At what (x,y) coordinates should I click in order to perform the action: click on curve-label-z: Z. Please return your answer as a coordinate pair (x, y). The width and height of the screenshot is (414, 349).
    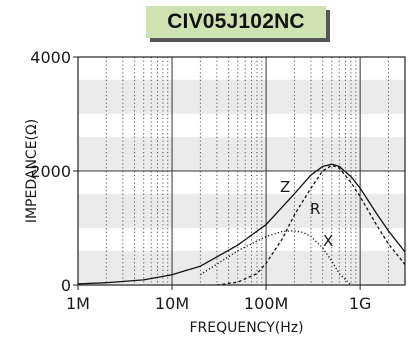
    Looking at the image, I should click on (285, 187).